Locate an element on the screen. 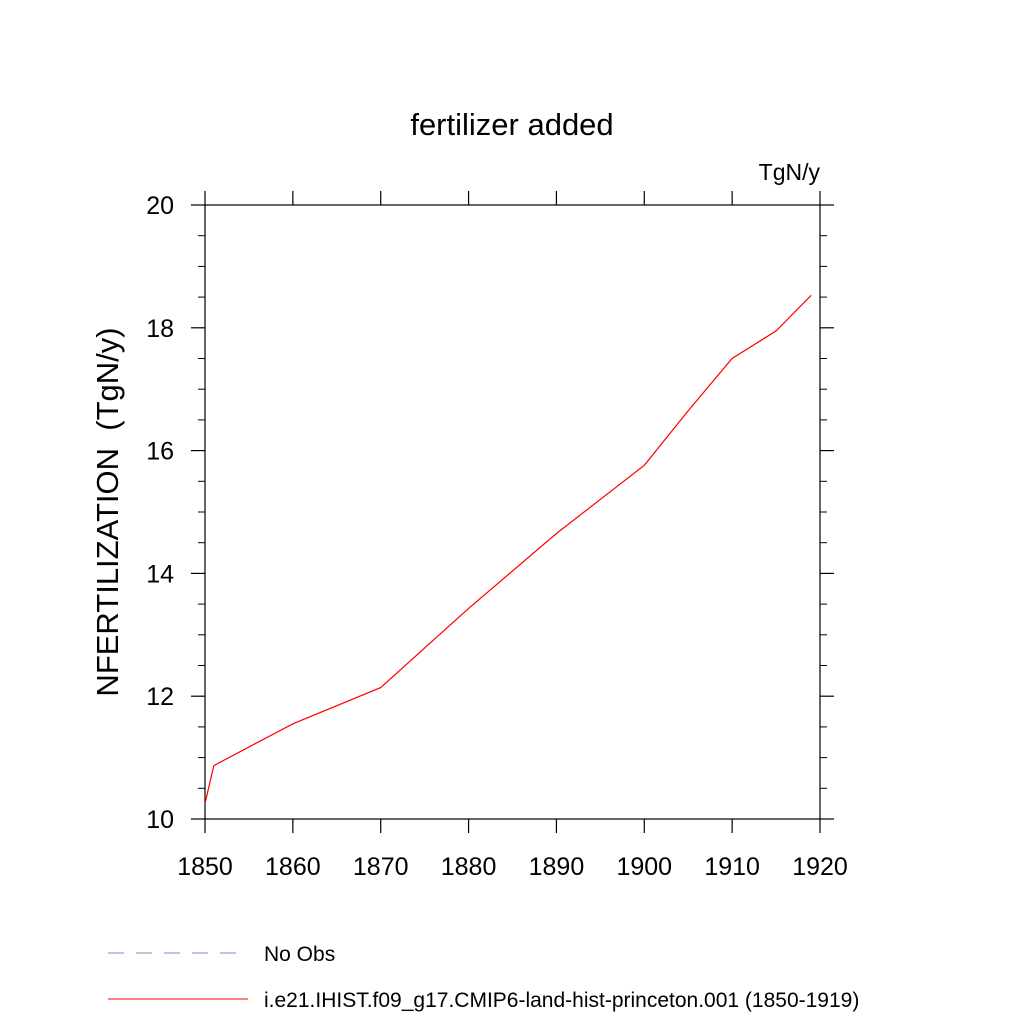 The width and height of the screenshot is (1024, 1024). y-tick-label: 14 is located at coordinates (160, 574).